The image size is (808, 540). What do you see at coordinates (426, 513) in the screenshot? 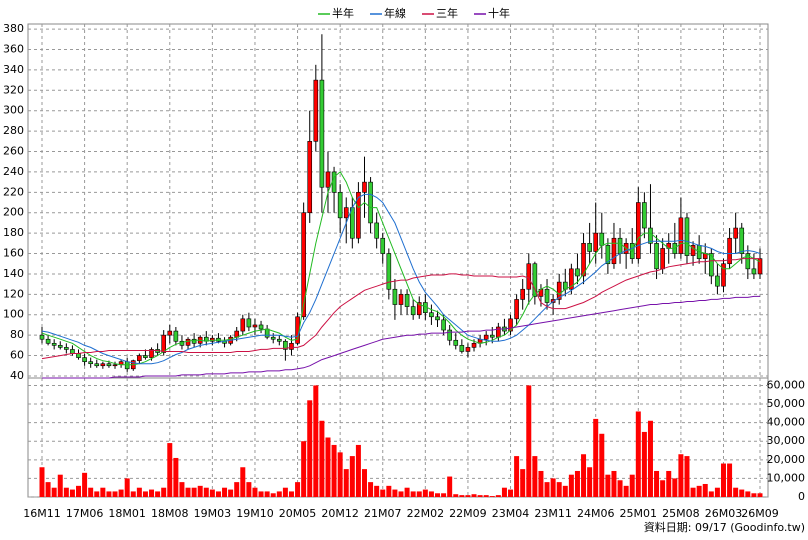
I see `x-tick-label: 22M02` at bounding box center [426, 513].